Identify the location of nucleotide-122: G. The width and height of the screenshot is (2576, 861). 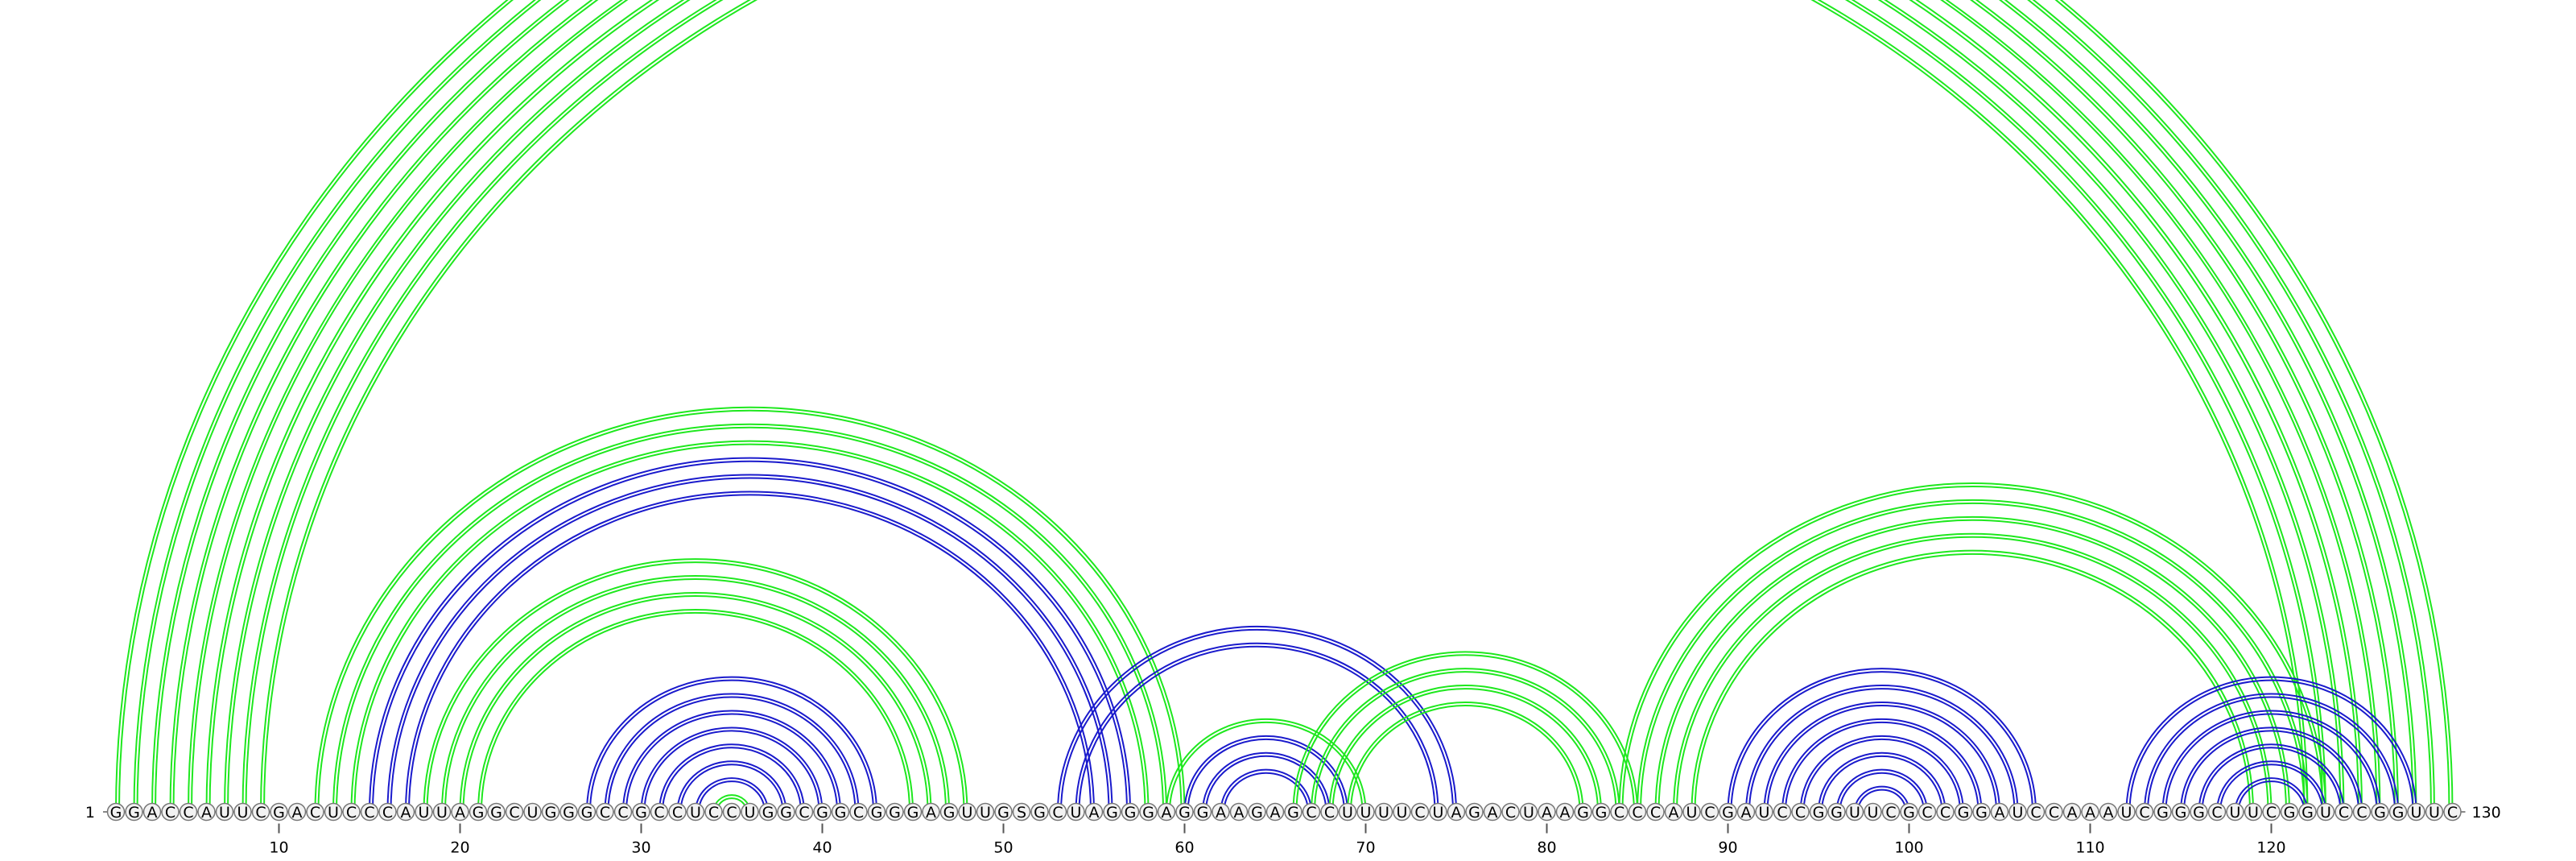
(2307, 812).